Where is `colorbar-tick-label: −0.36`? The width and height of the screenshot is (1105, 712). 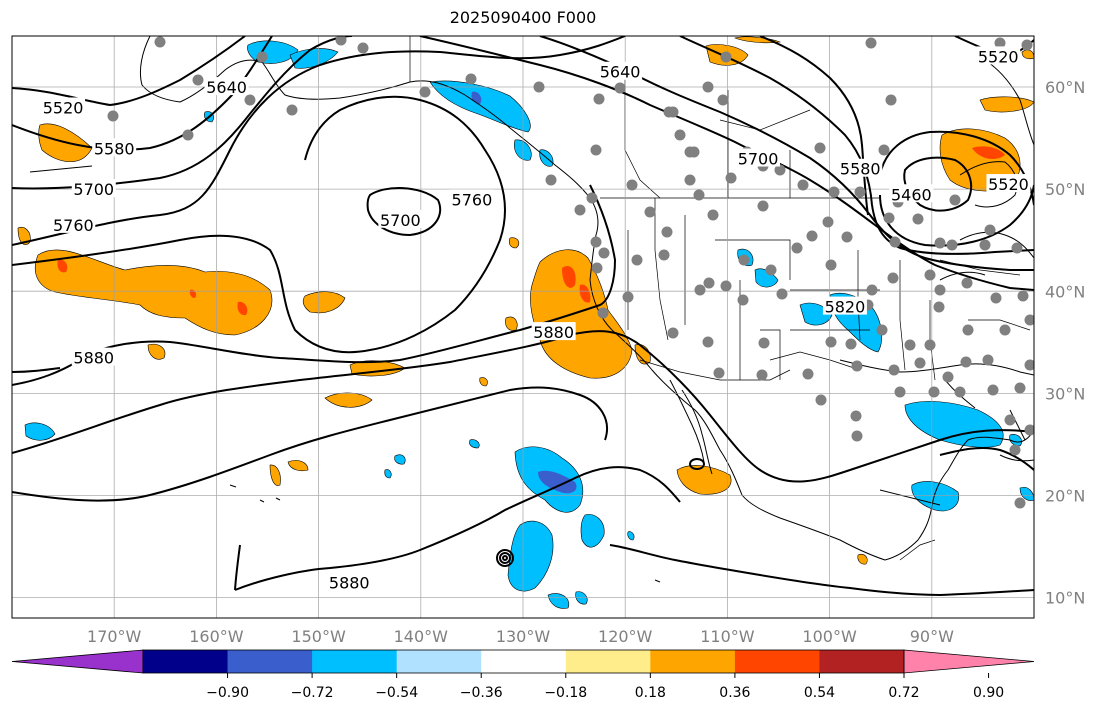
colorbar-tick-label: −0.36 is located at coordinates (481, 693).